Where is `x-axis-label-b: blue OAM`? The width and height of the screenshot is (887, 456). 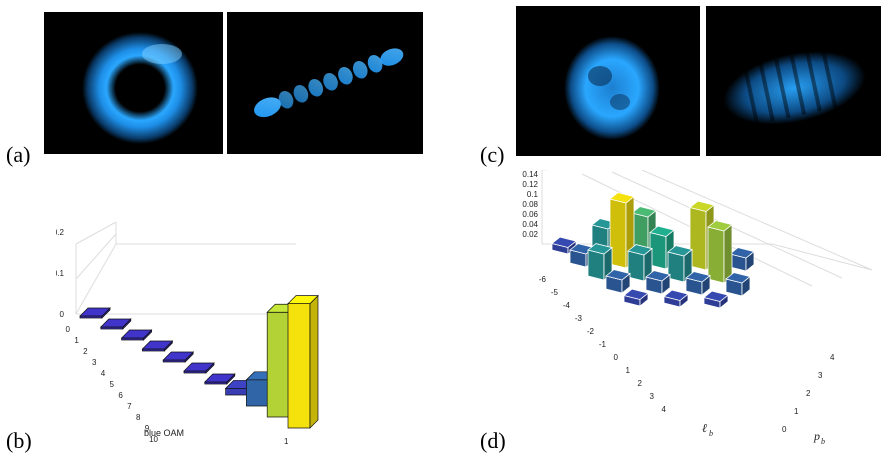
x-axis-label-b: blue OAM is located at coordinates (164, 433).